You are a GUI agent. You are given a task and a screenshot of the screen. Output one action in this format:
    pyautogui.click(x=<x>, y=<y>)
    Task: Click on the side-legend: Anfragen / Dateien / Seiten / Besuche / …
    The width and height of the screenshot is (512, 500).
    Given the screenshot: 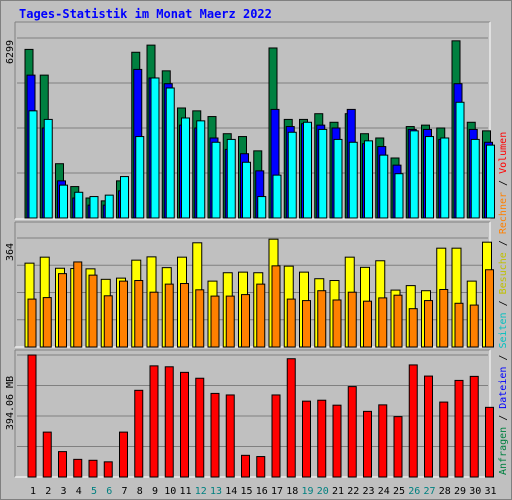 What is the action you would take?
    pyautogui.click(x=503, y=303)
    